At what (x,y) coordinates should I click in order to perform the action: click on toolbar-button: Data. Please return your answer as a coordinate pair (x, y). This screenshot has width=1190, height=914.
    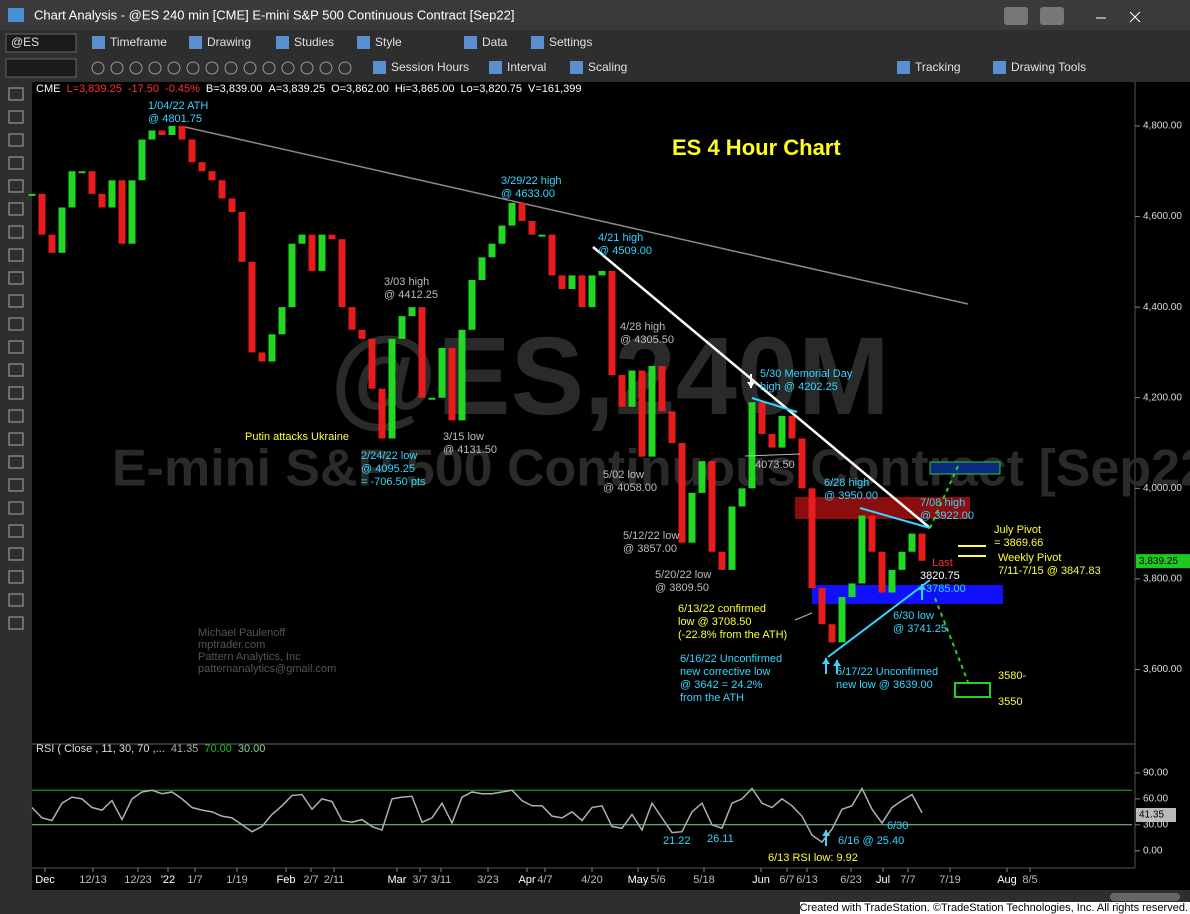
    Looking at the image, I should click on (495, 42).